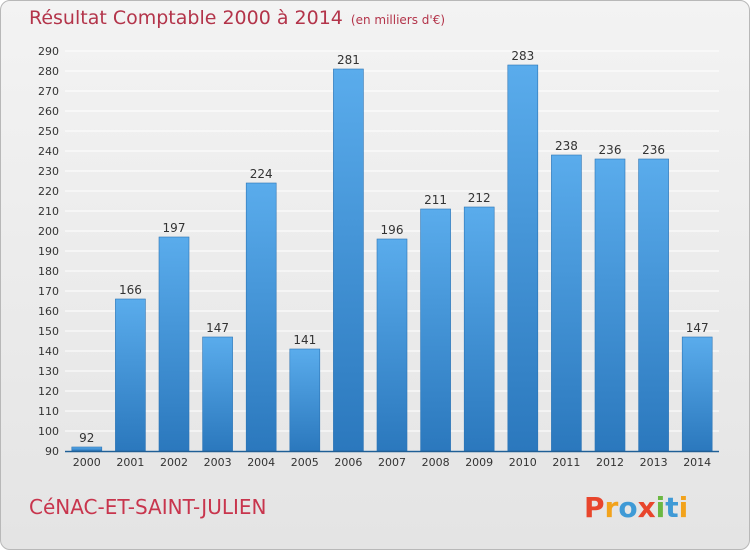  What do you see at coordinates (48, 231) in the screenshot?
I see `y-tick-label: 200` at bounding box center [48, 231].